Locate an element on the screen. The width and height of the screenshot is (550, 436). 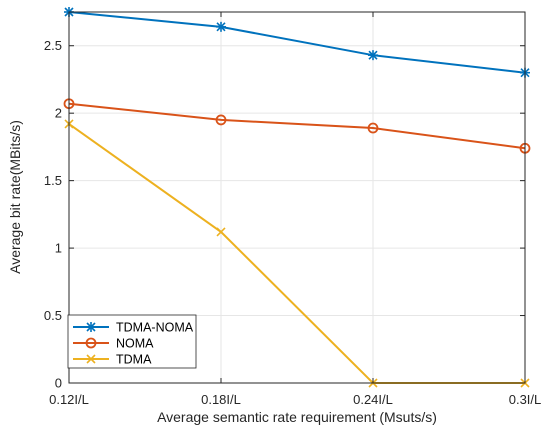
legend-label: TDMA is located at coordinates (134, 360).